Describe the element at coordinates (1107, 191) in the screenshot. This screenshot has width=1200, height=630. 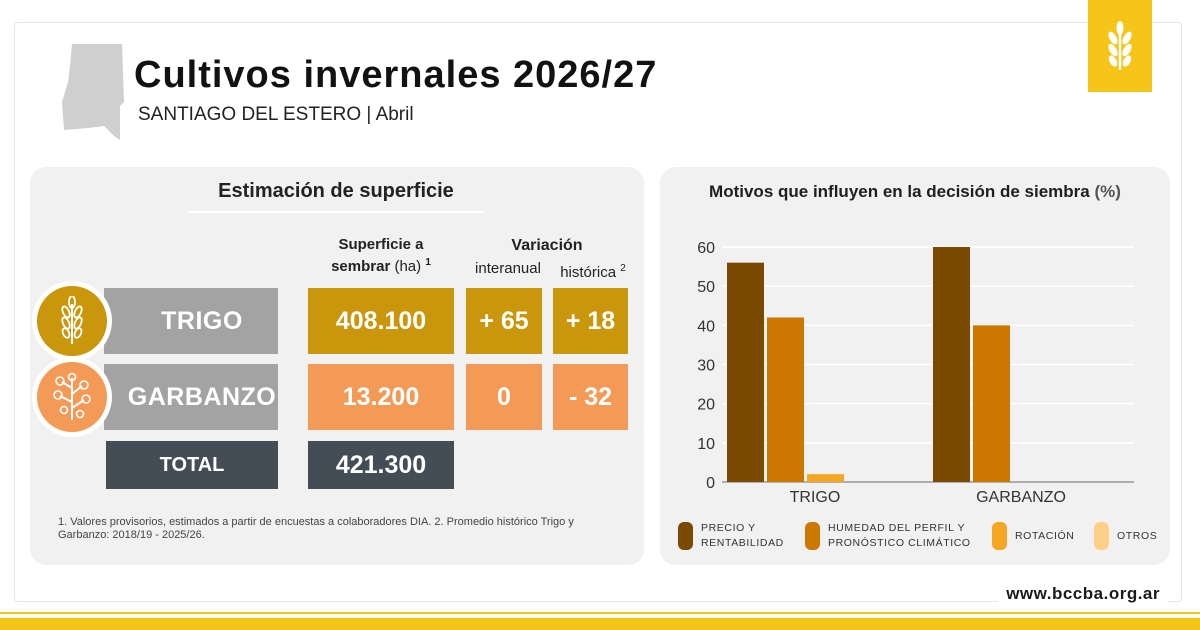
I see `chart-title-unit: (%)` at that location.